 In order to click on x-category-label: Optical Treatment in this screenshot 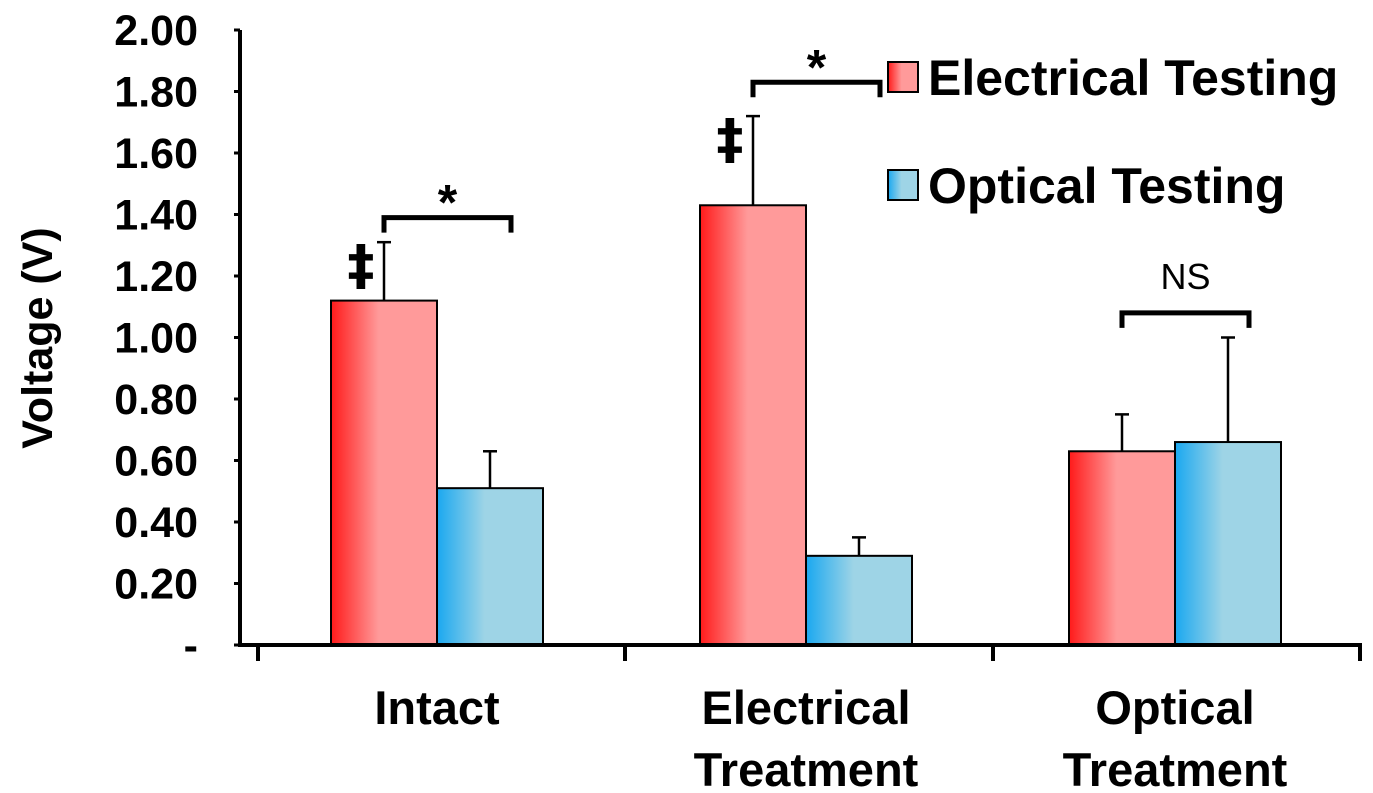, I will do `click(1175, 737)`.